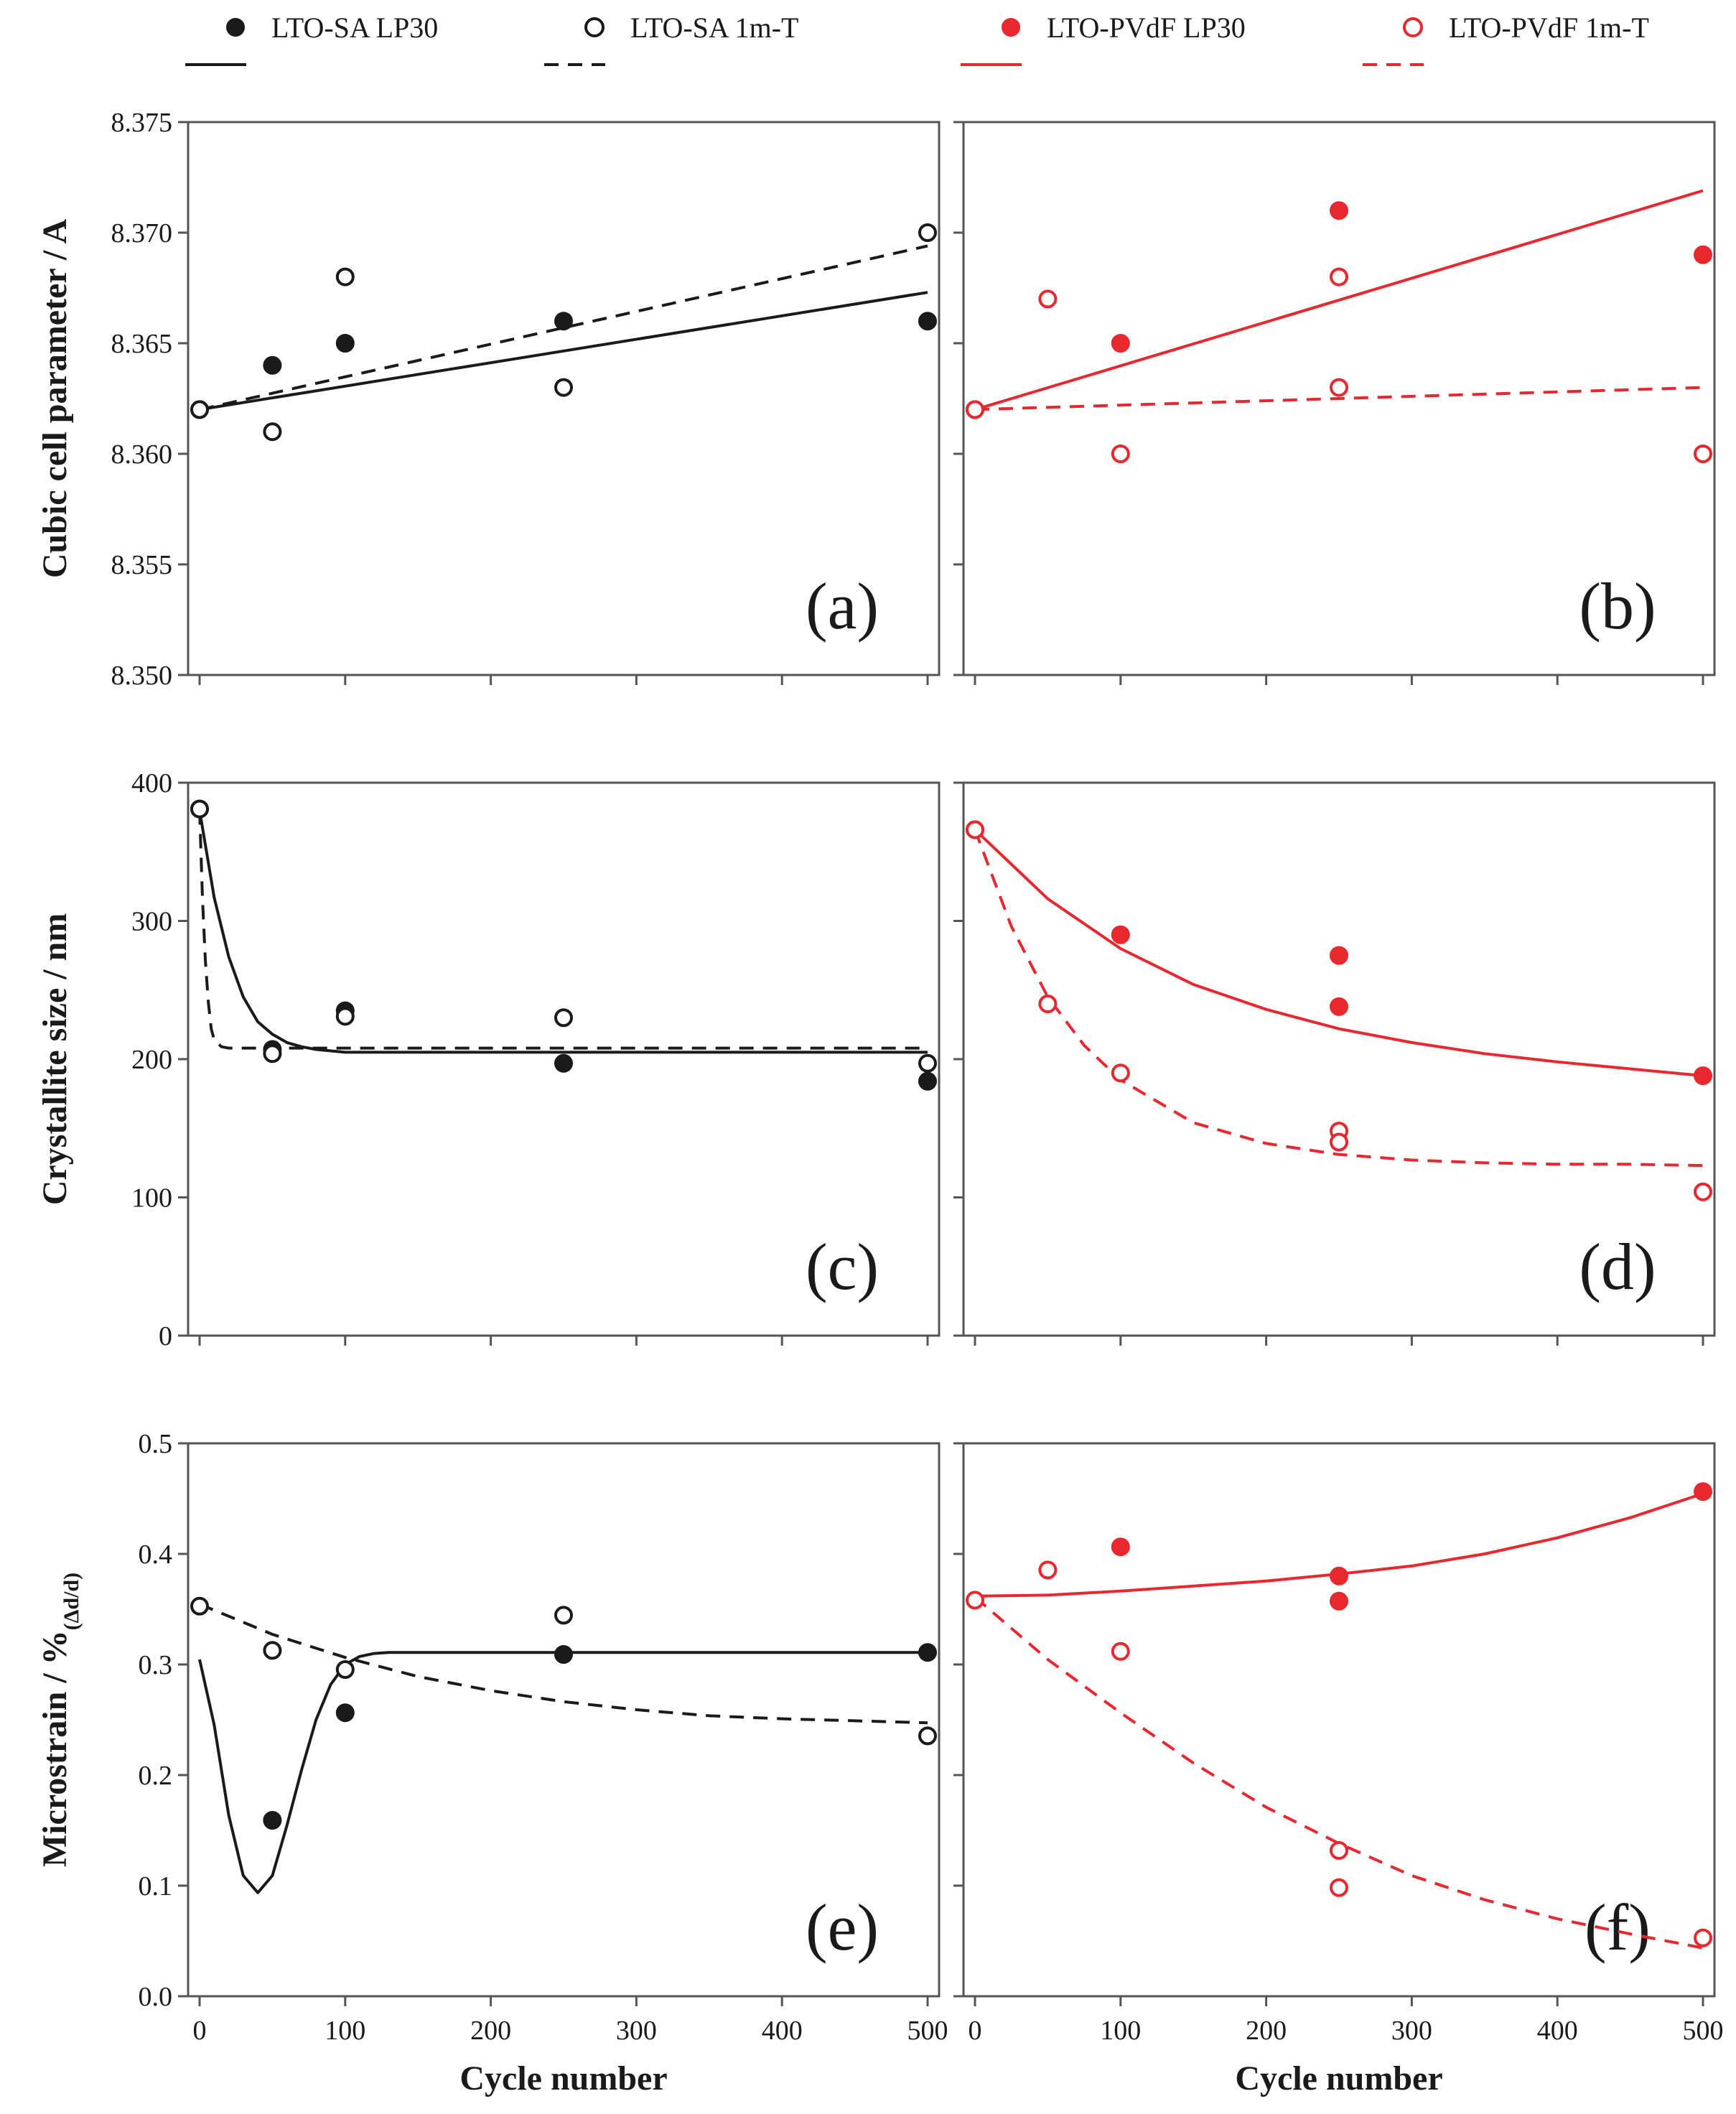  I want to click on panel-label: (c), so click(842, 1266).